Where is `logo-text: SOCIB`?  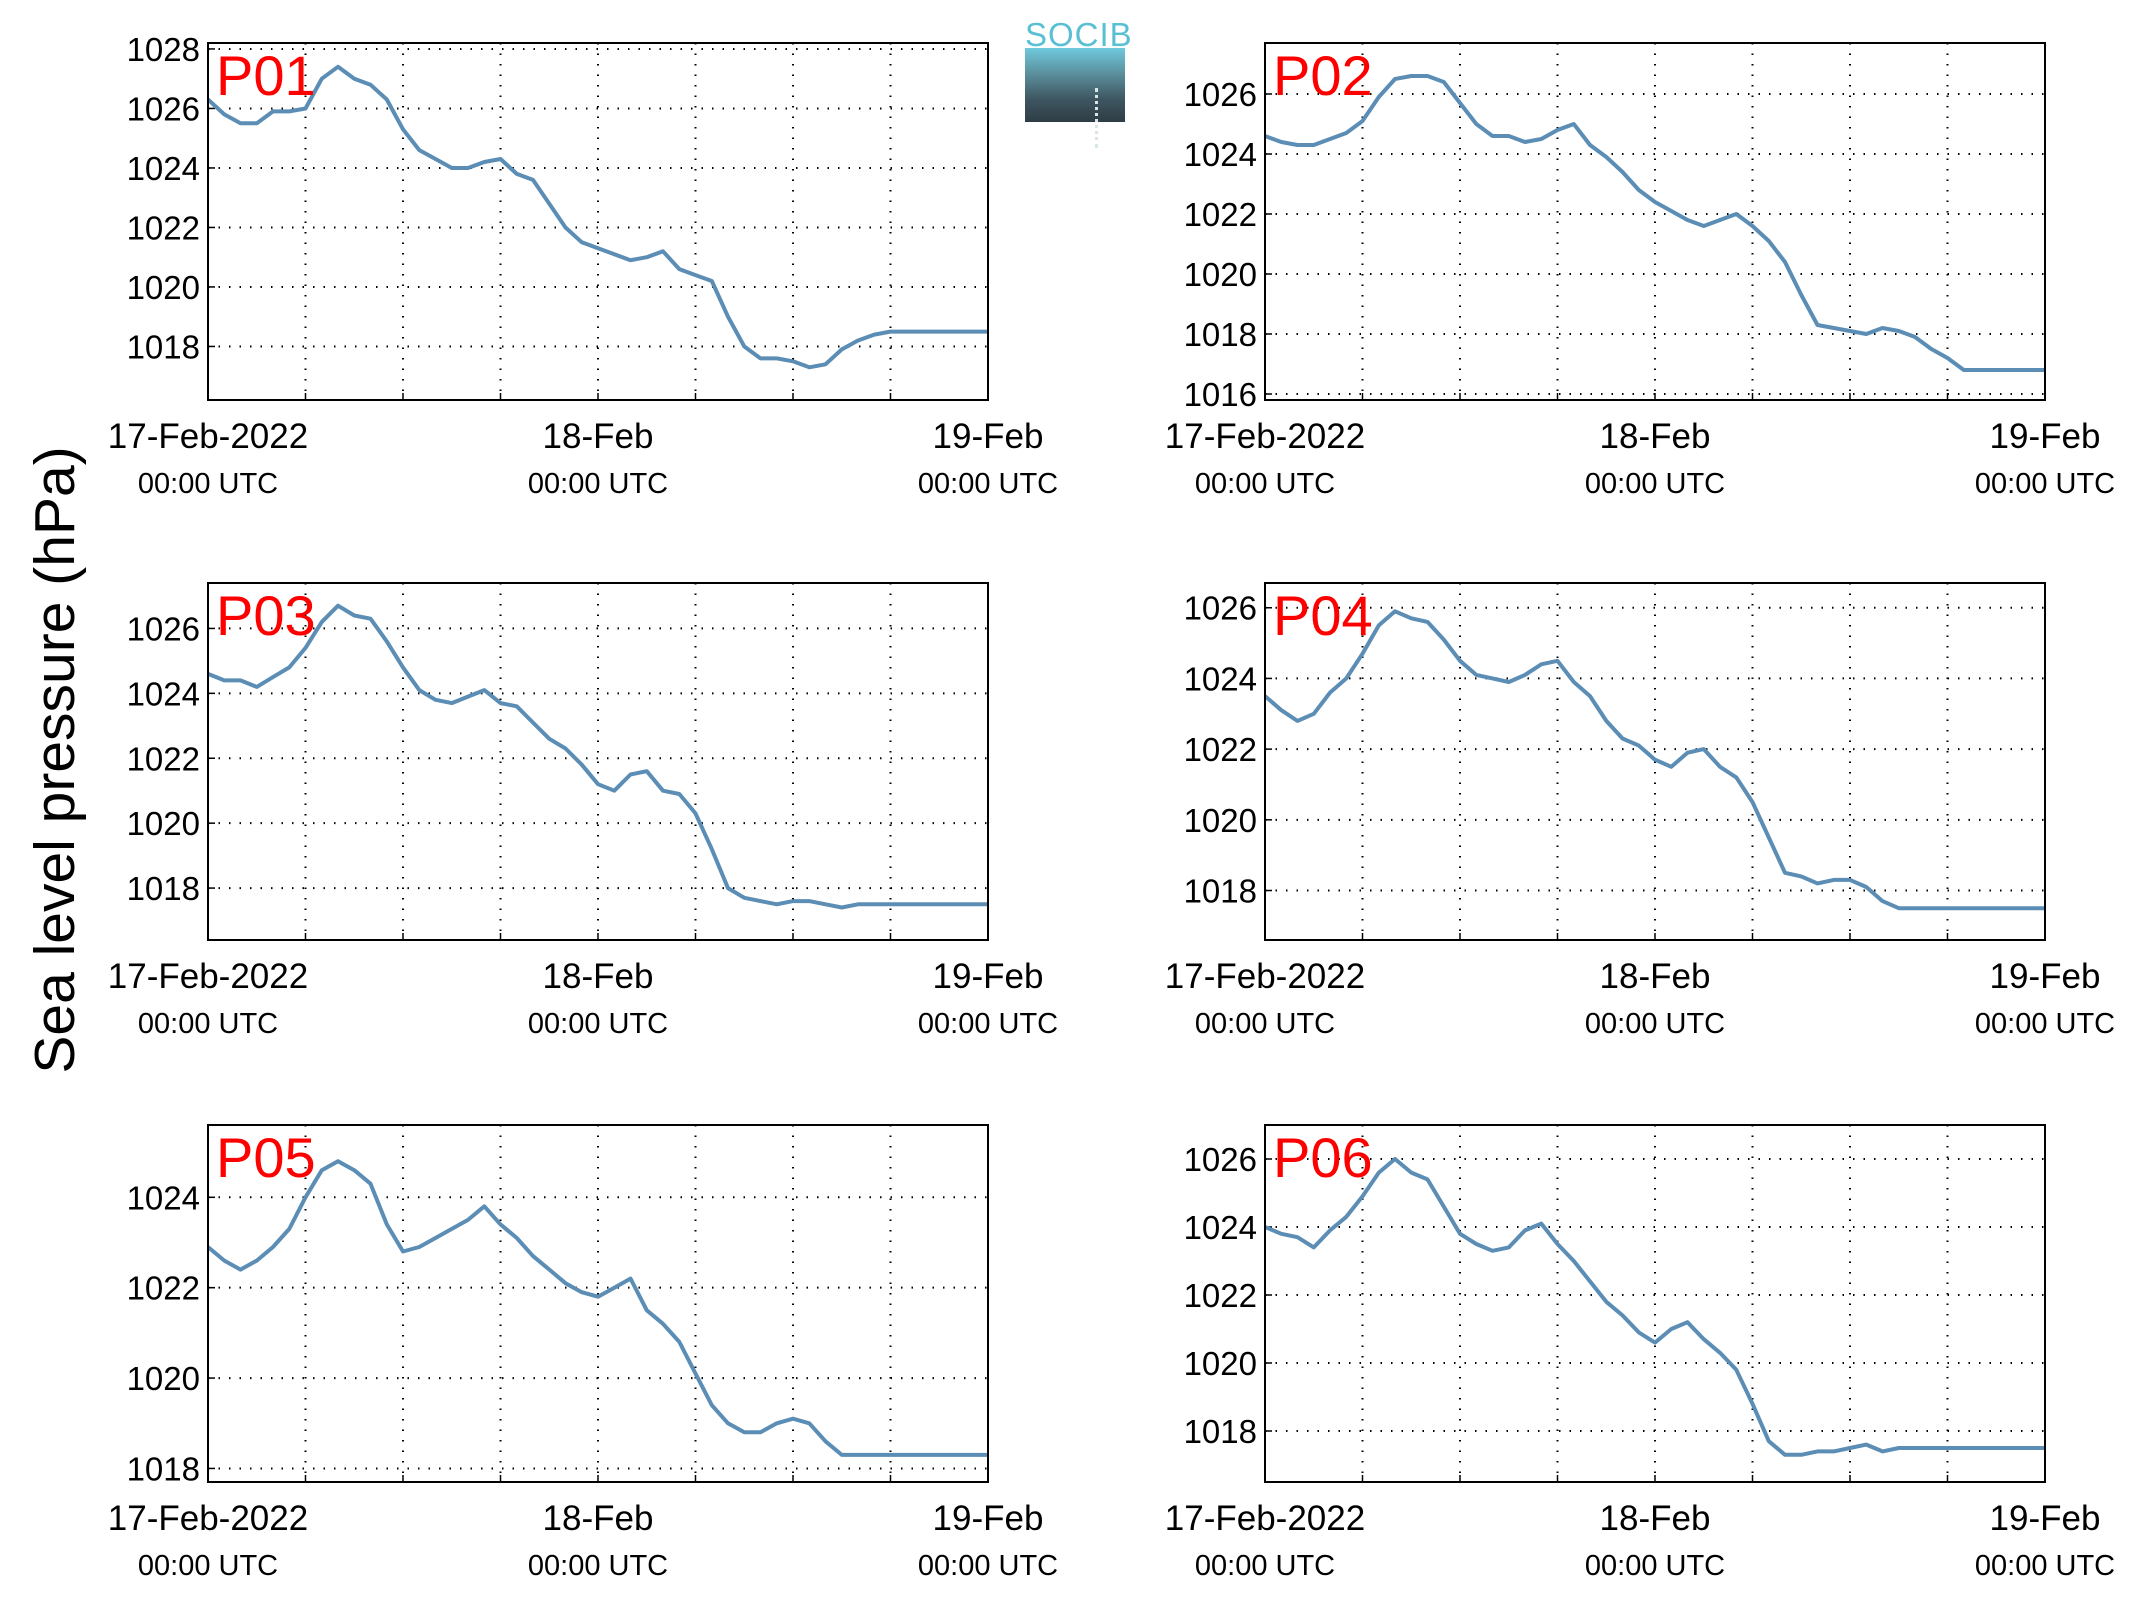
logo-text: SOCIB is located at coordinates (1079, 34).